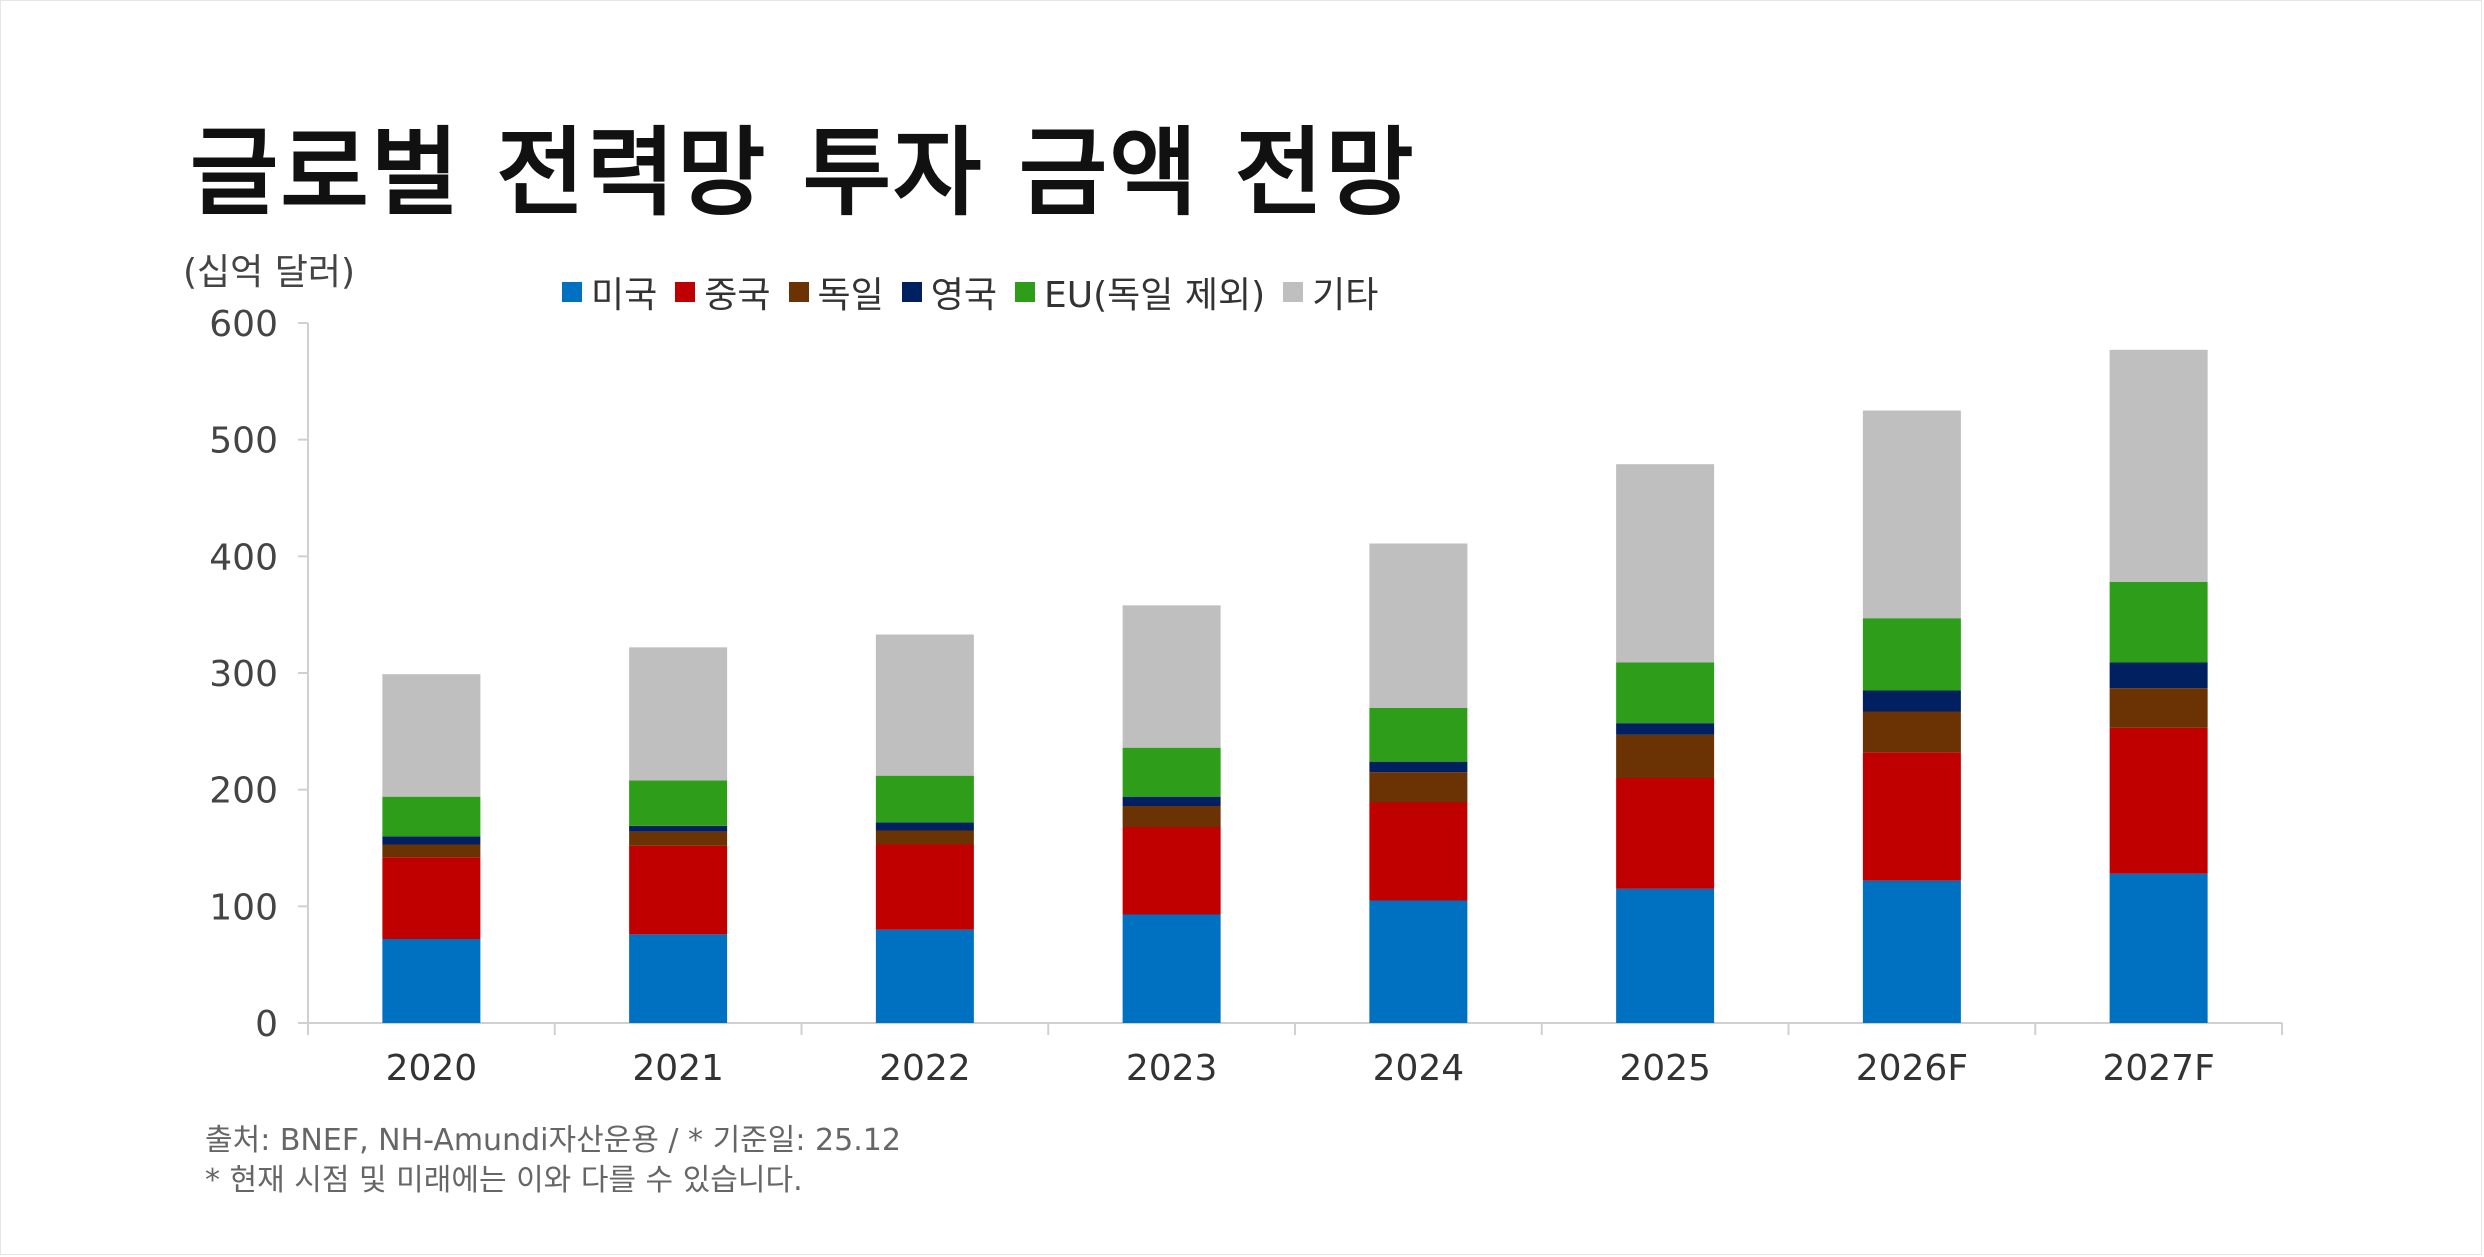  Describe the element at coordinates (243, 441) in the screenshot. I see `y-tick-label: 500` at that location.